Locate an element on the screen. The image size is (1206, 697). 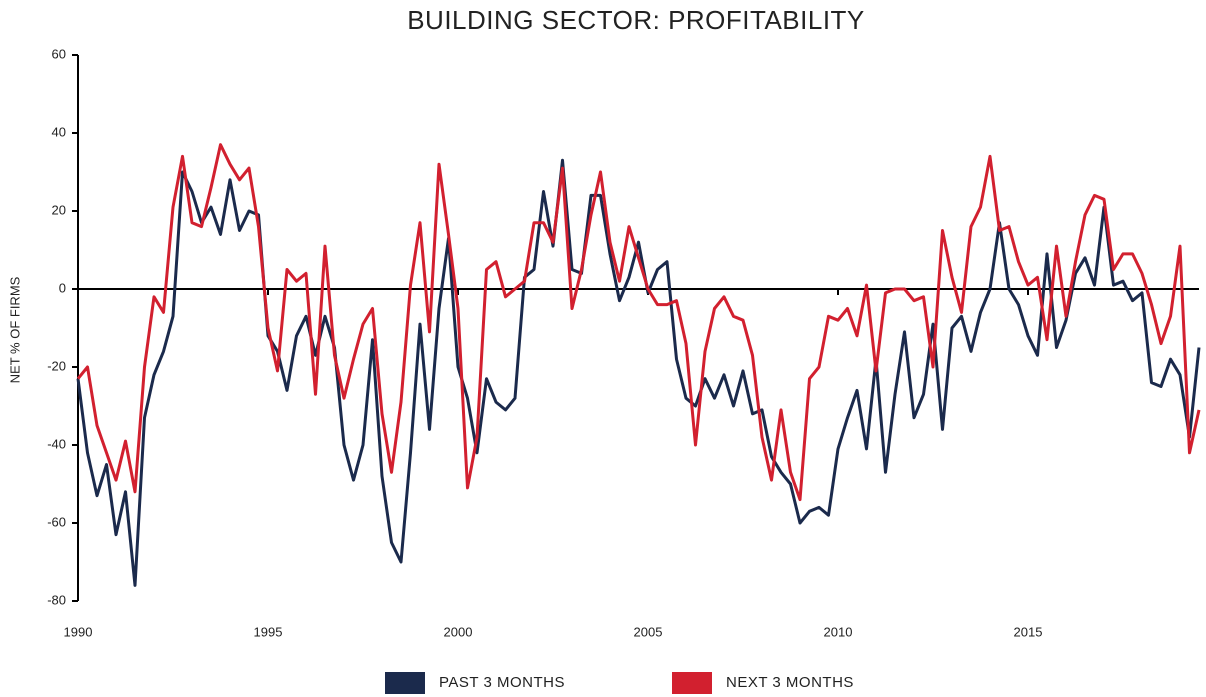
y-tick-label: 0 is located at coordinates (62, 287).